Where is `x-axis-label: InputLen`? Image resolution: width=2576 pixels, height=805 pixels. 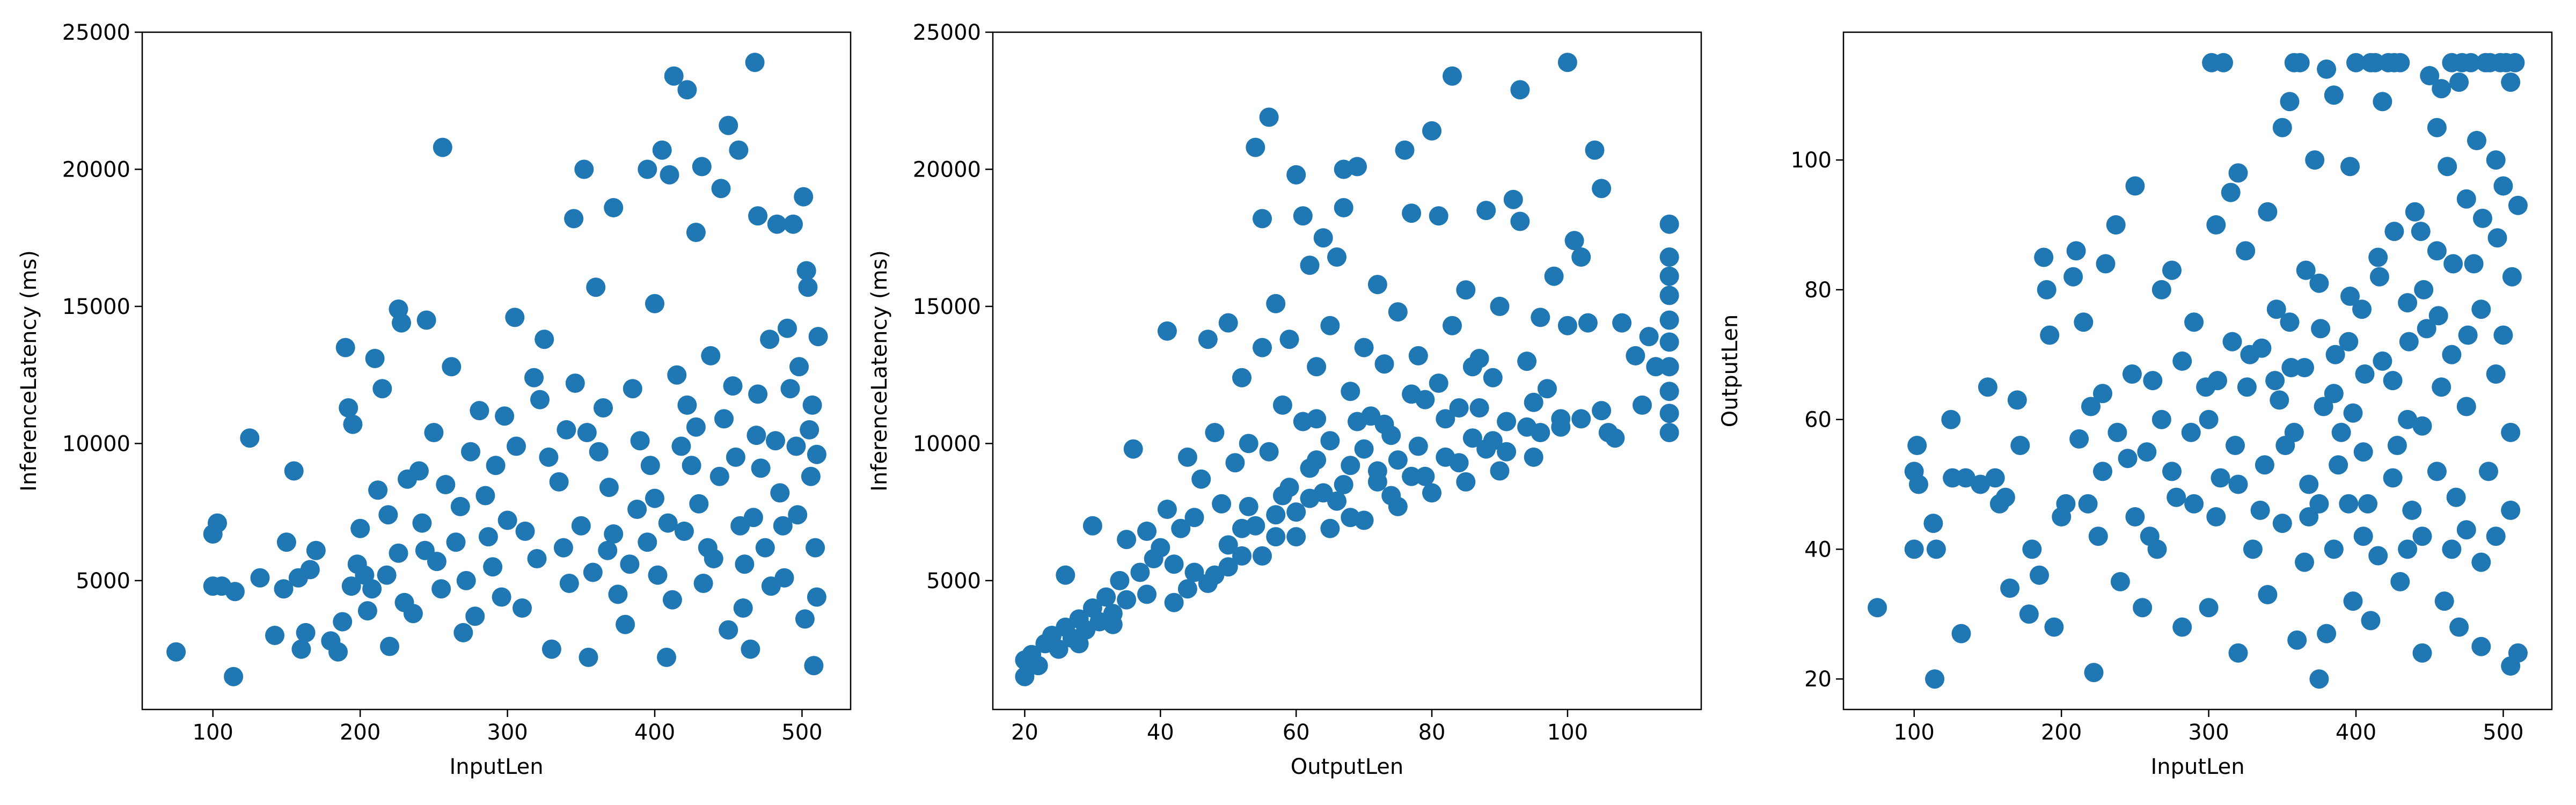 x-axis-label: InputLen is located at coordinates (2197, 767).